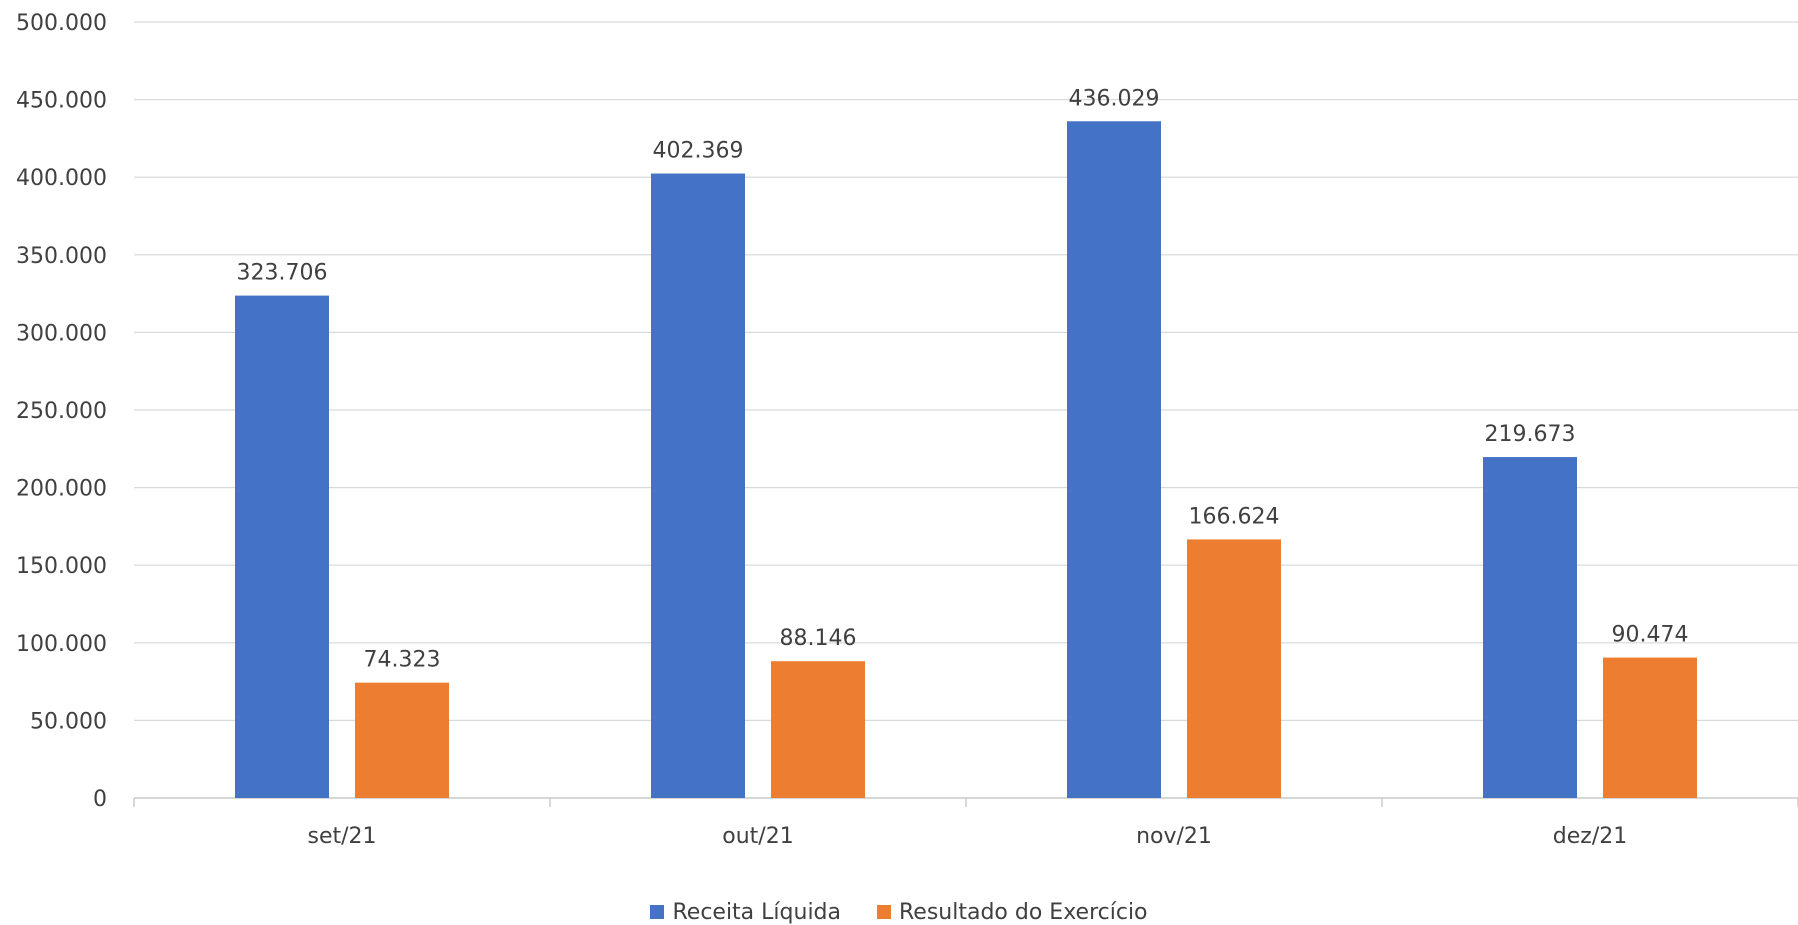 Image resolution: width=1798 pixels, height=925 pixels. Describe the element at coordinates (61, 333) in the screenshot. I see `y-tick-label: 300.000` at that location.